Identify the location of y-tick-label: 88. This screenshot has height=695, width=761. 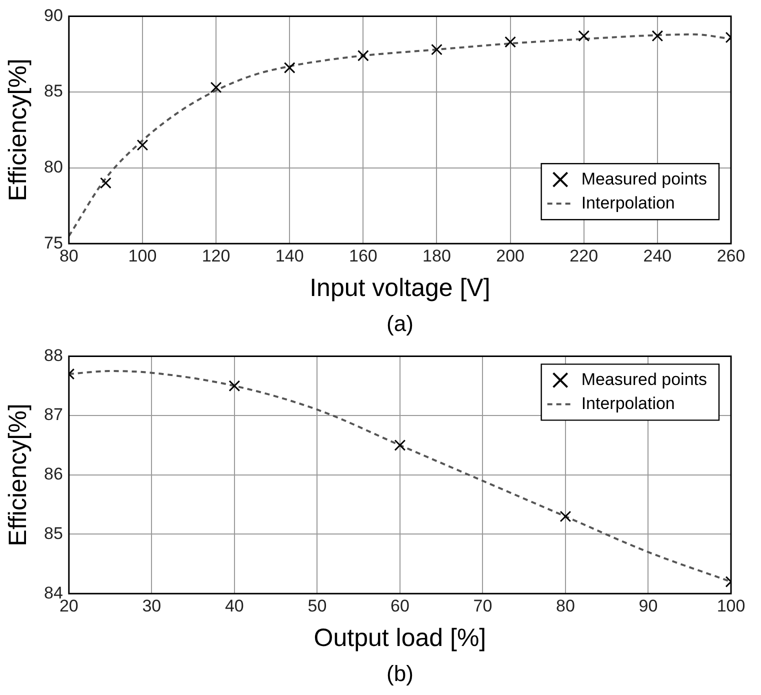
(53, 355).